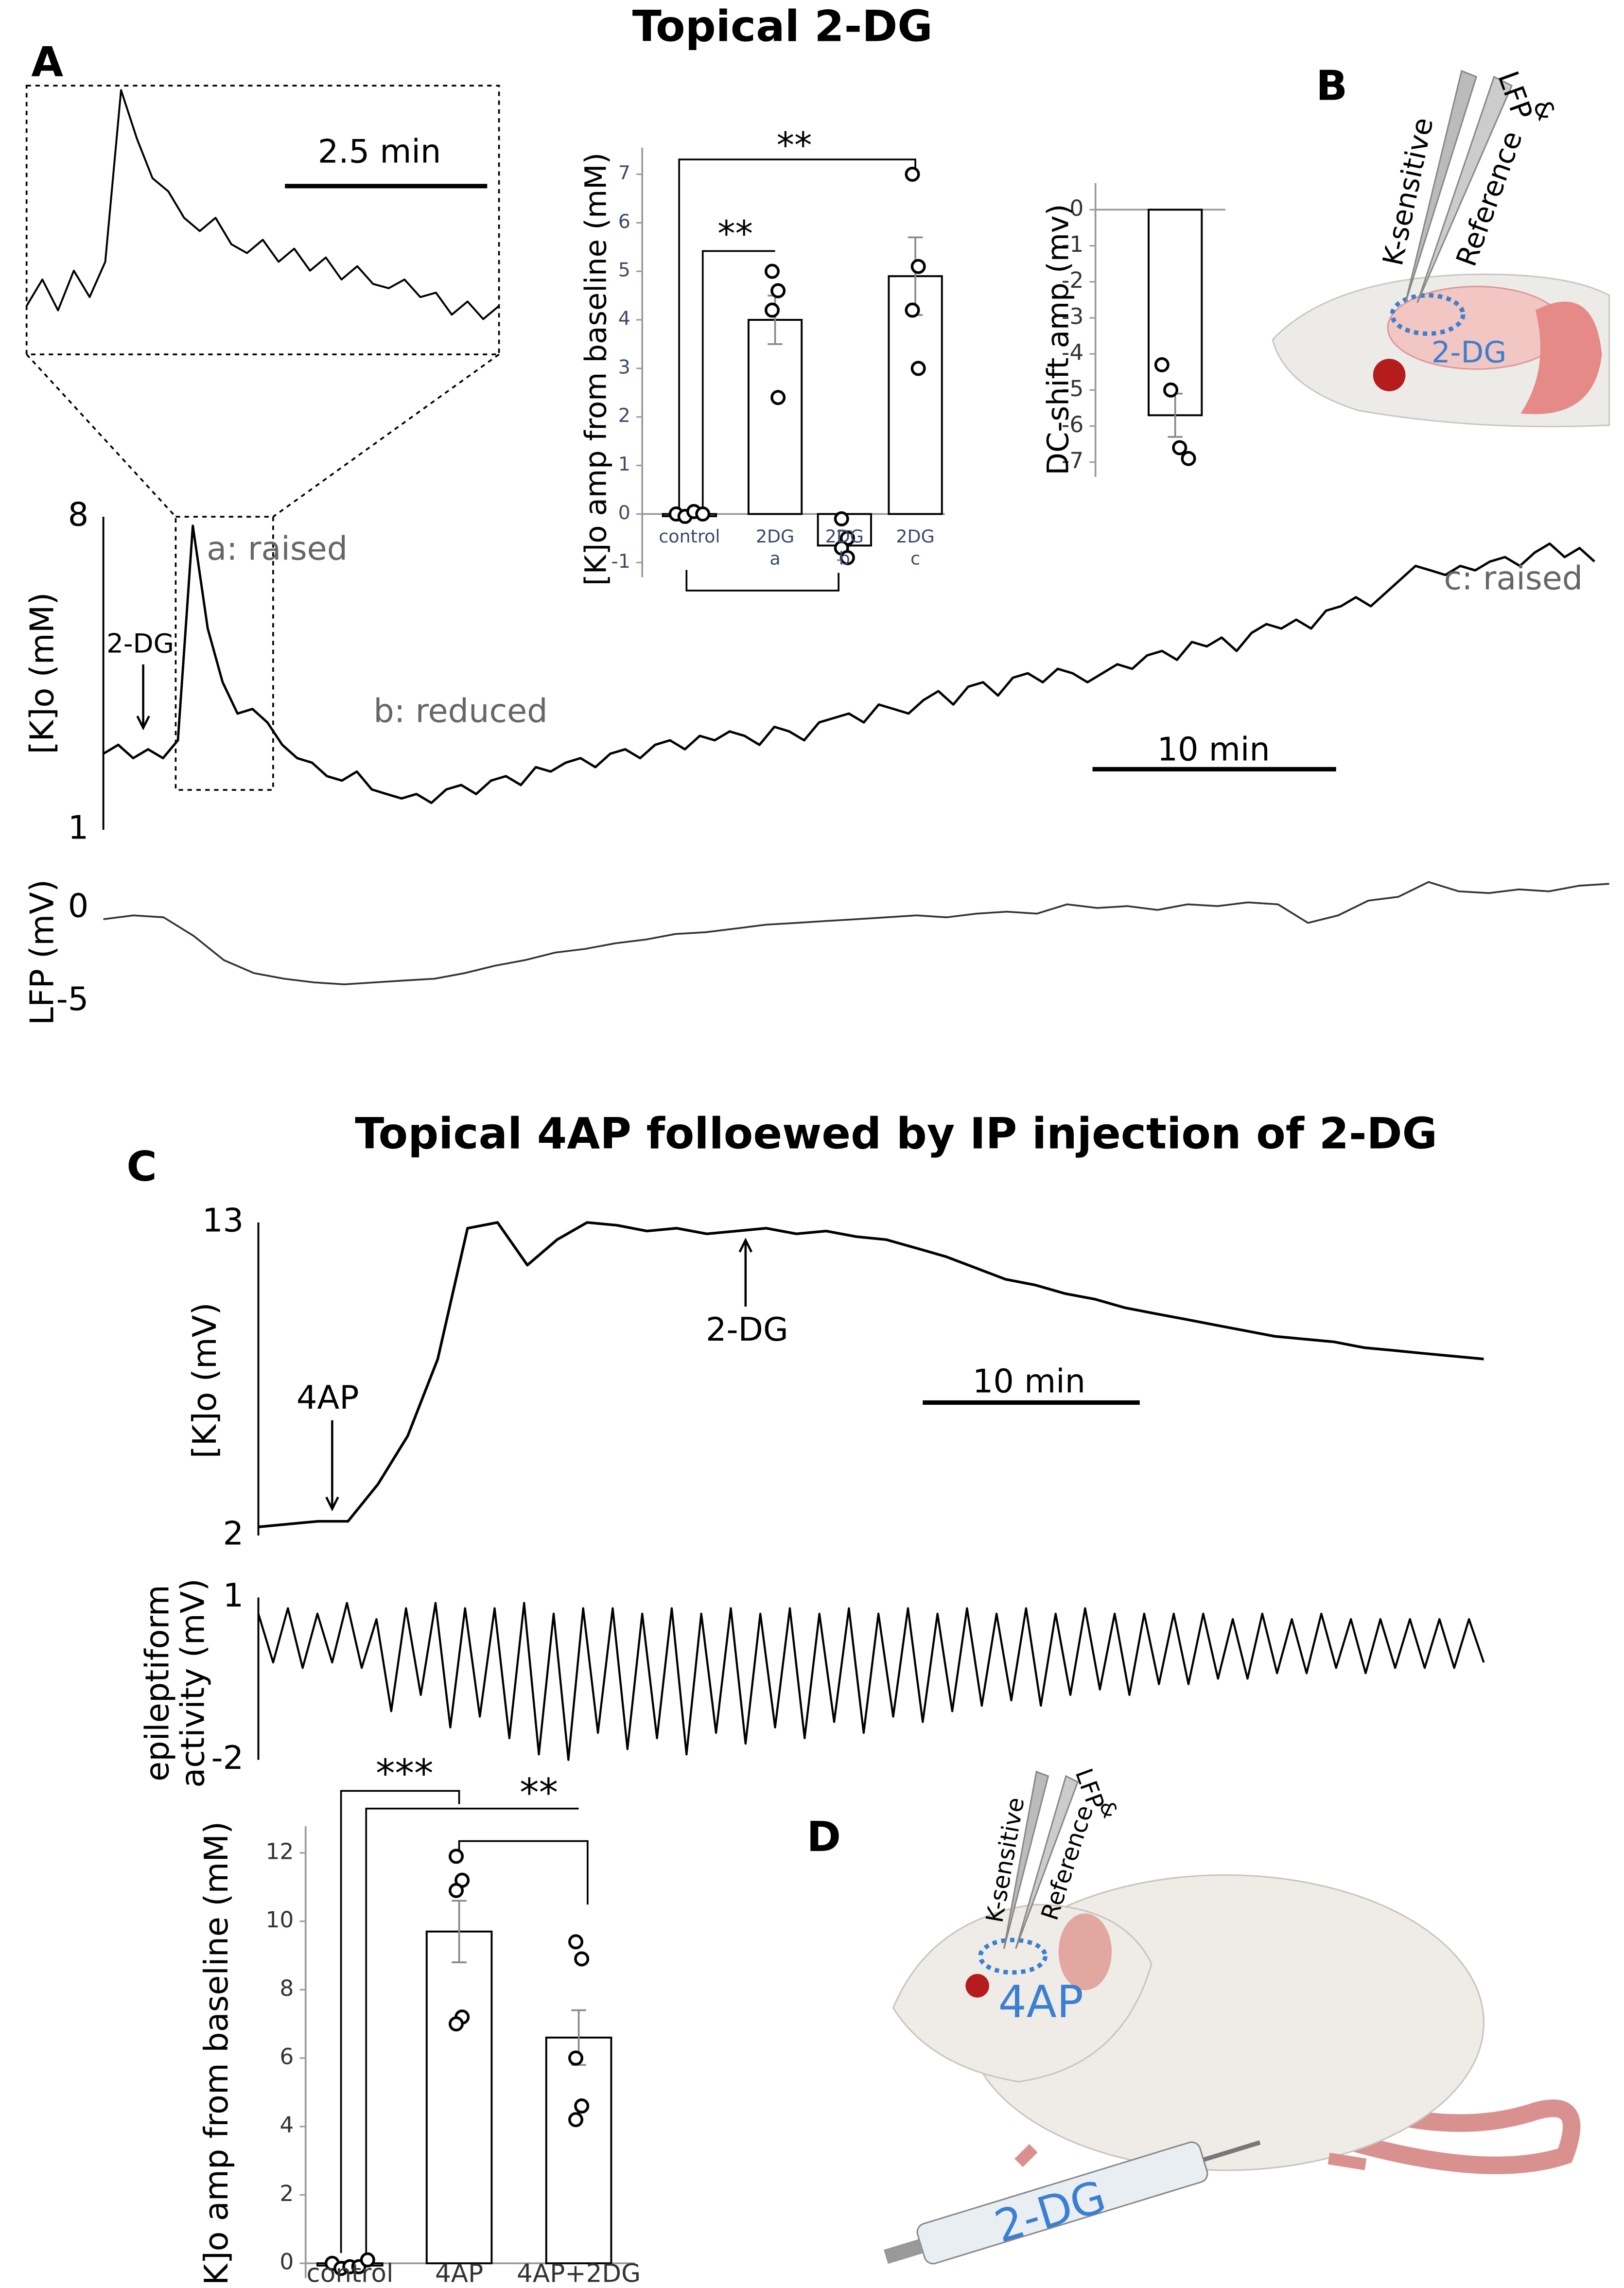 This screenshot has width=1624, height=2288. I want to click on y-axis-label: activity (mV), so click(192, 1682).